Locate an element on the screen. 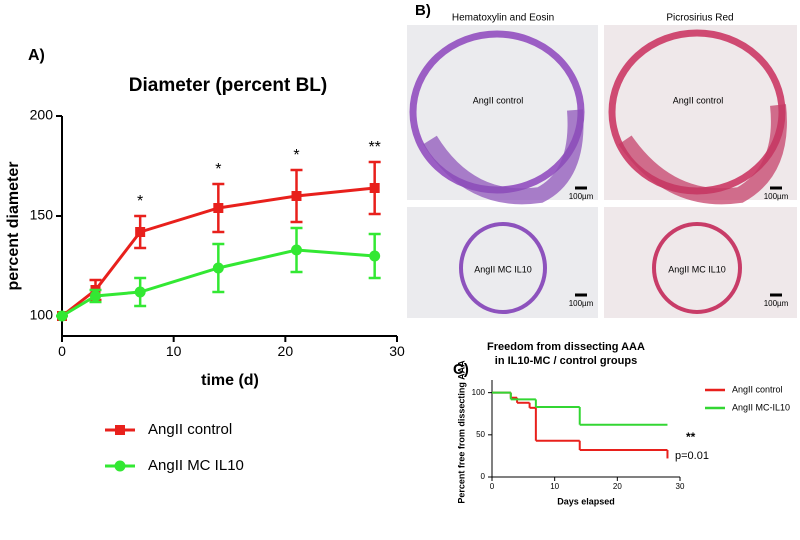 This screenshot has height=540, width=800. legend-label: AngII MC IL10 is located at coordinates (196, 465).